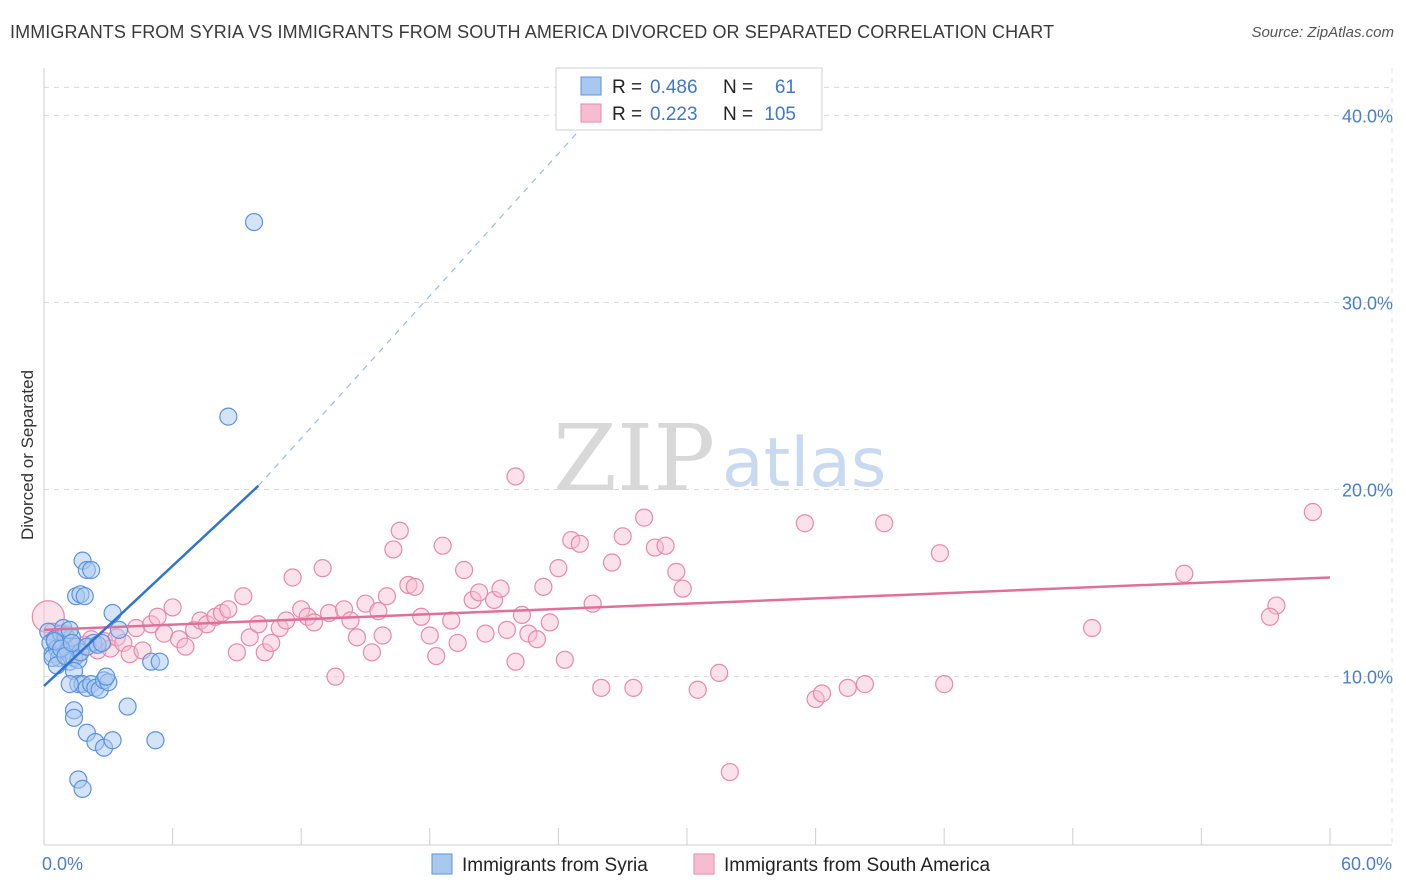 Image resolution: width=1406 pixels, height=892 pixels. What do you see at coordinates (738, 114) in the screenshot?
I see `legend-n-label-south-america: N =` at bounding box center [738, 114].